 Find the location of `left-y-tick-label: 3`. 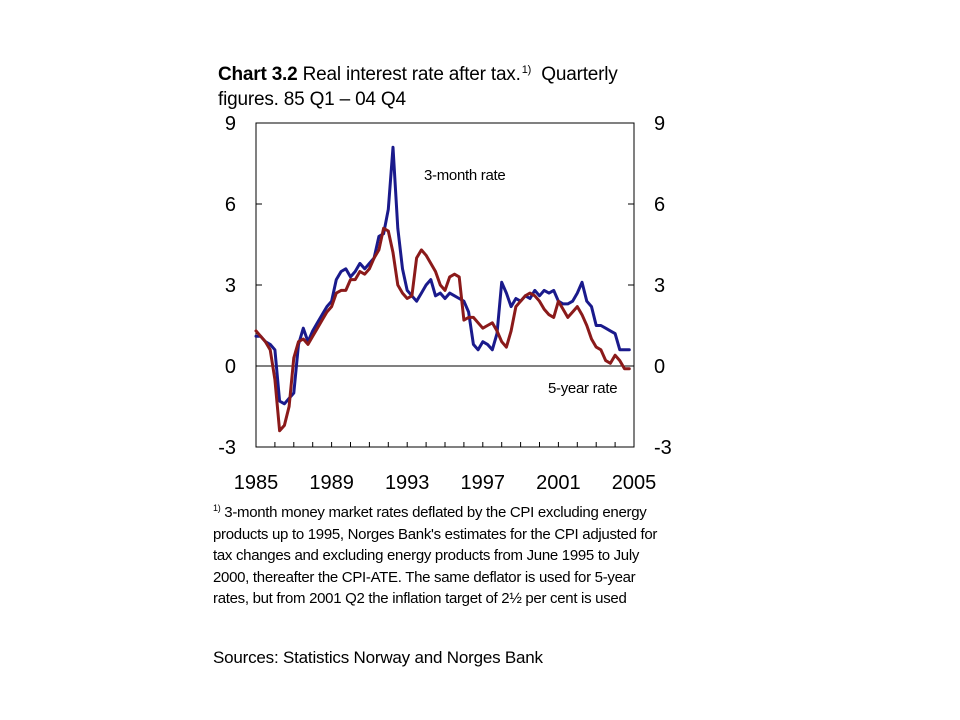

left-y-tick-label: 3 is located at coordinates (230, 286).